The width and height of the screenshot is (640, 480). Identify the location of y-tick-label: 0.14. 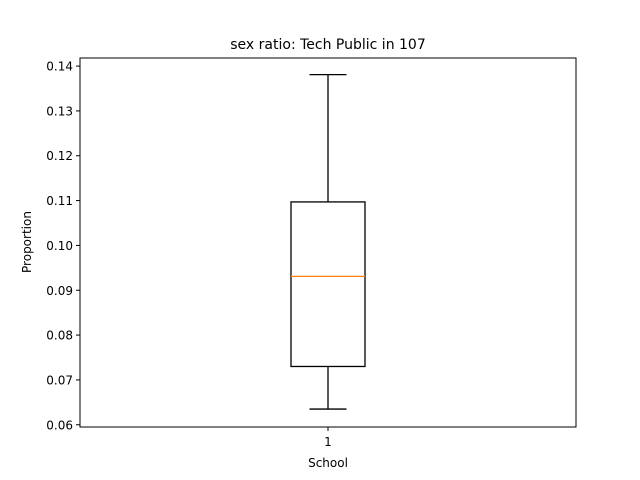
(59, 67).